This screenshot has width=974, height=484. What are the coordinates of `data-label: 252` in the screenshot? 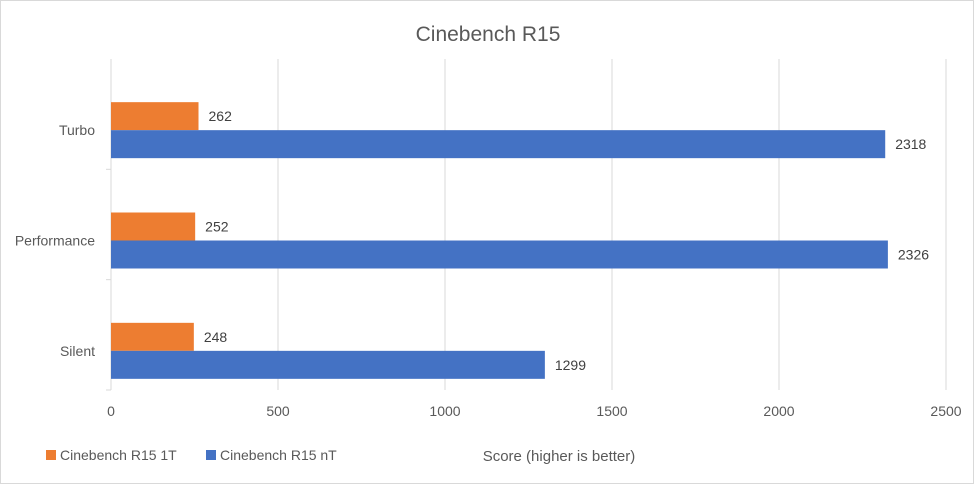 It's located at (217, 227).